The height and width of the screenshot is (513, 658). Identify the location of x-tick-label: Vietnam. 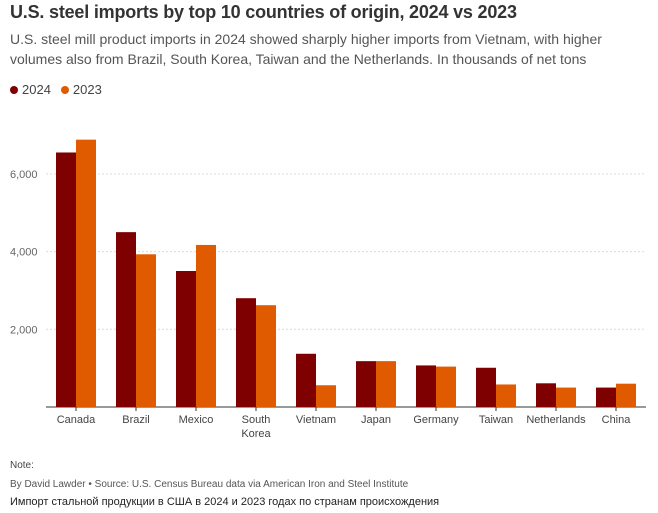
(316, 420).